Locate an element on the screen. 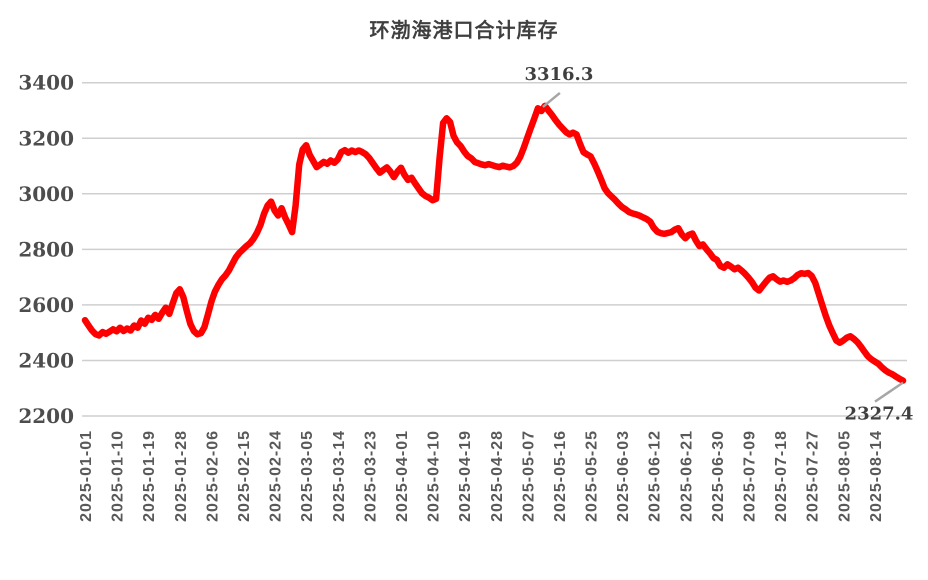 Image resolution: width=928 pixels, height=580 pixels. x-axis-tick-label: 2025-04-19 is located at coordinates (465, 476).